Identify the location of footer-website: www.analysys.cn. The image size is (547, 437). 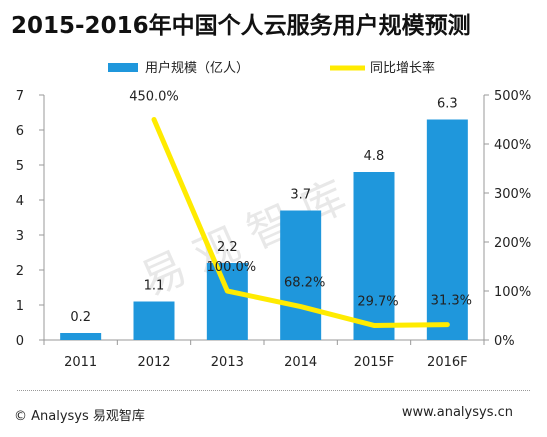
(457, 412).